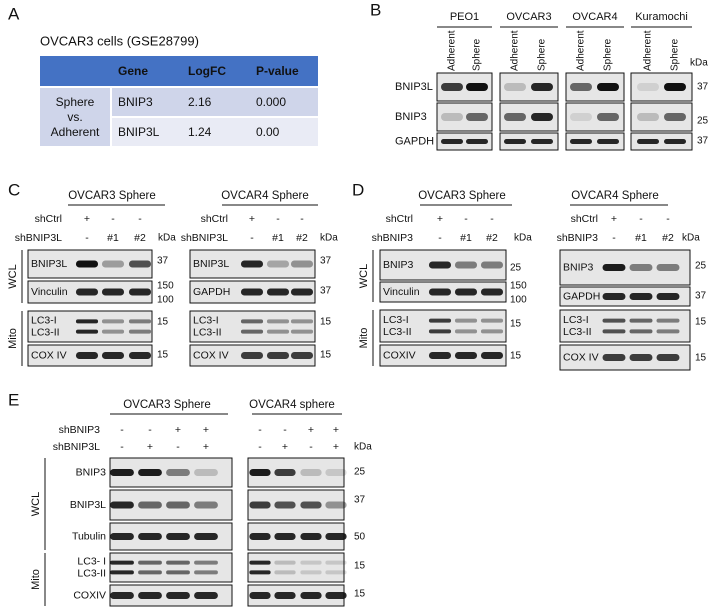  Describe the element at coordinates (179, 71) in the screenshot. I see `table-header-cell` at that location.